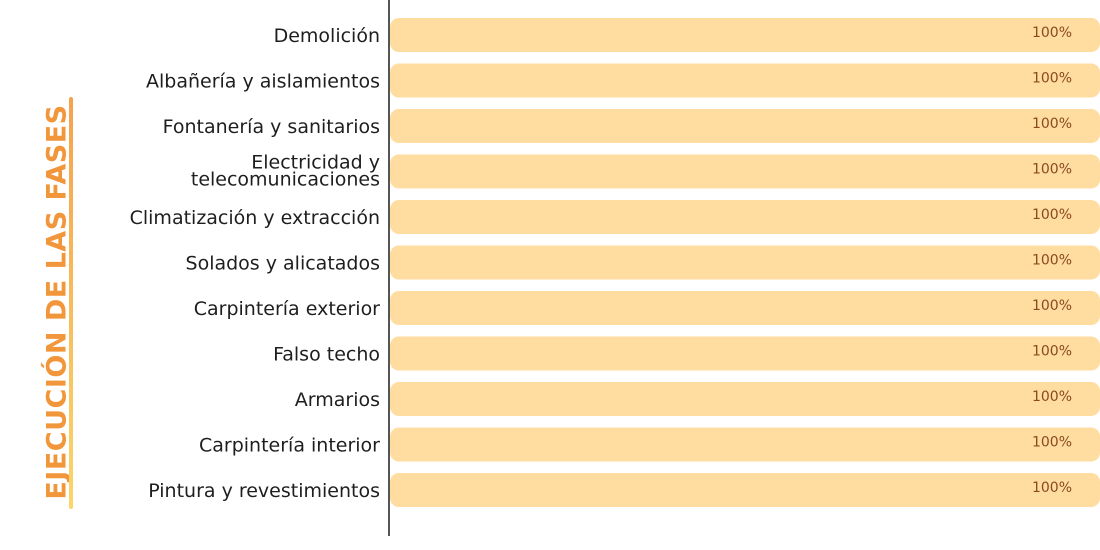 This screenshot has width=1100, height=550. What do you see at coordinates (283, 264) in the screenshot?
I see `category-label-5: Solados y alicatados` at bounding box center [283, 264].